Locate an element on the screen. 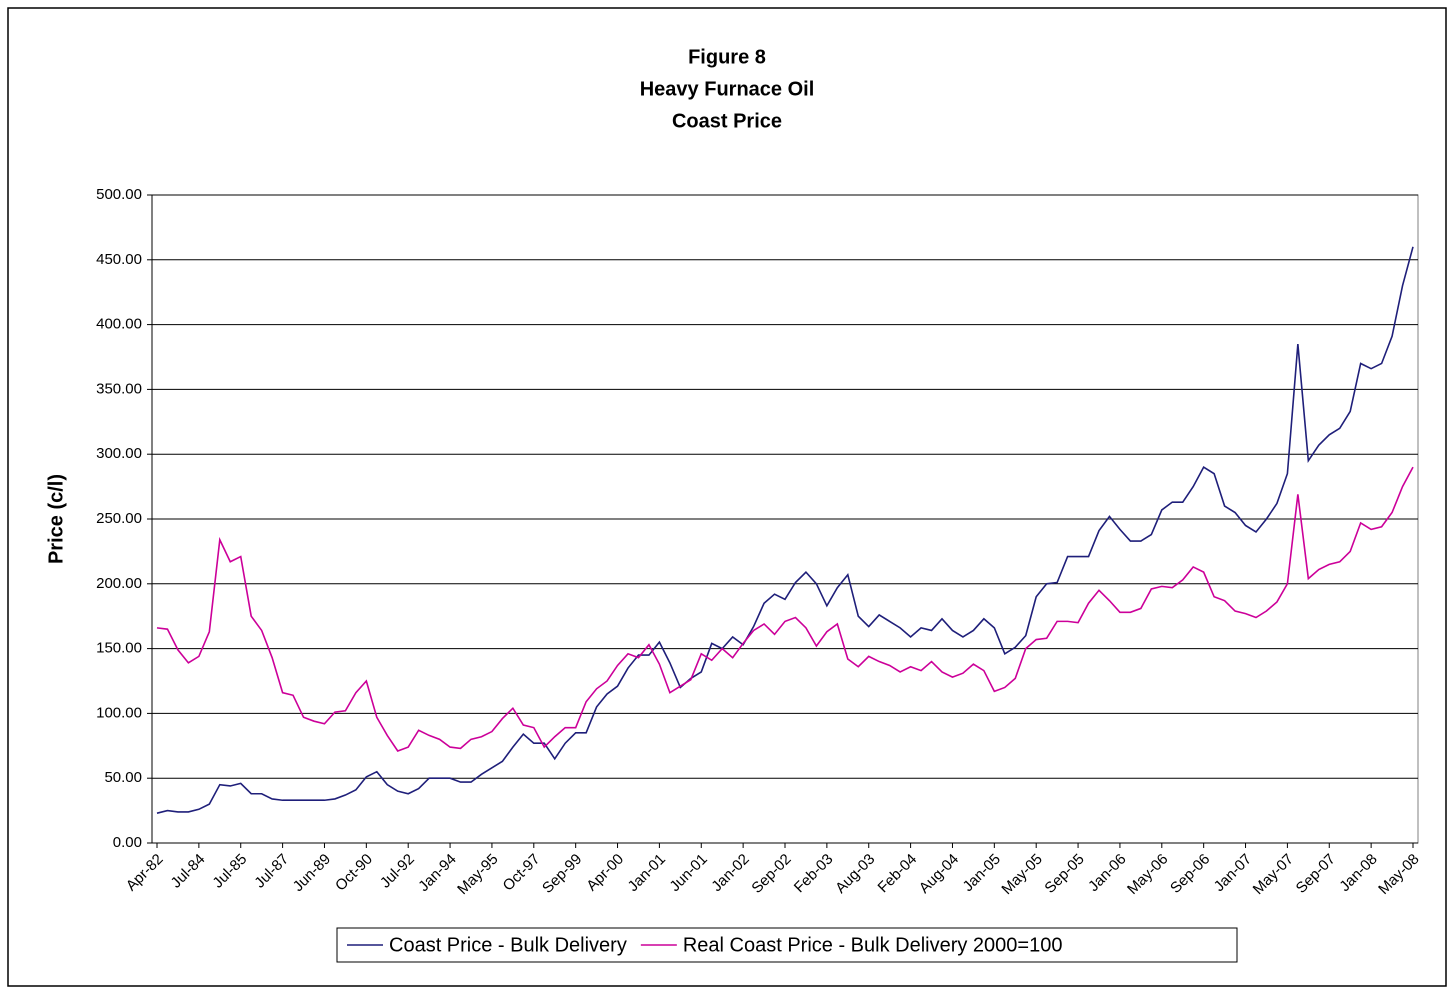 The image size is (1455, 990). y-tick-label: 500.00 is located at coordinates (119, 194).